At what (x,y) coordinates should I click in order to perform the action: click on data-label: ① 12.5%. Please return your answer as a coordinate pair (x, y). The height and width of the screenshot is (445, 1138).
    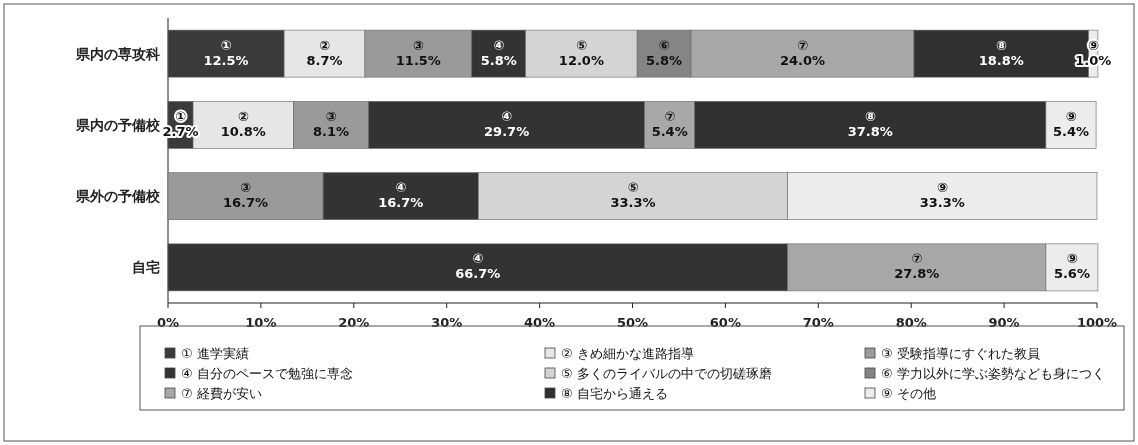
    Looking at the image, I should click on (226, 52).